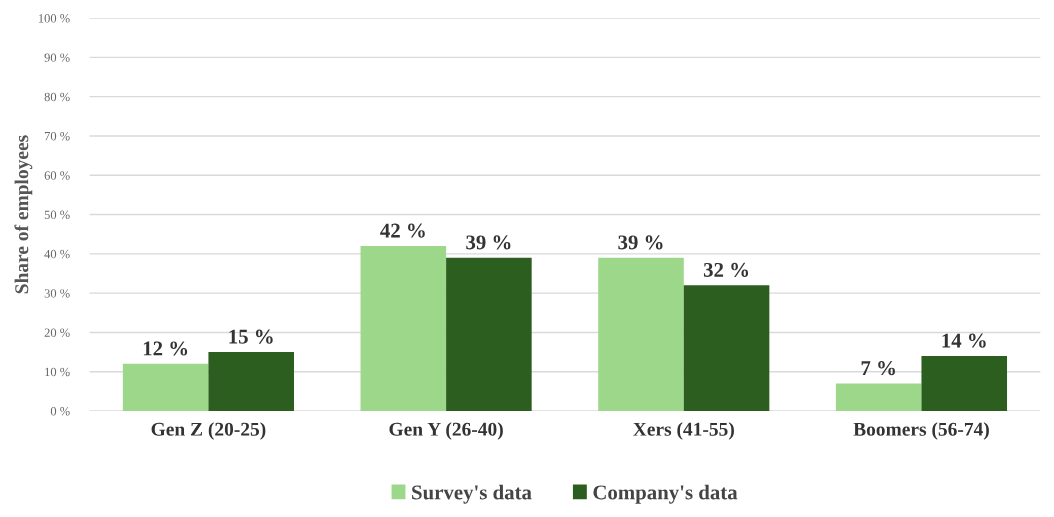 The height and width of the screenshot is (517, 1054). Describe the element at coordinates (251, 336) in the screenshot. I see `data-label: 15 %` at that location.